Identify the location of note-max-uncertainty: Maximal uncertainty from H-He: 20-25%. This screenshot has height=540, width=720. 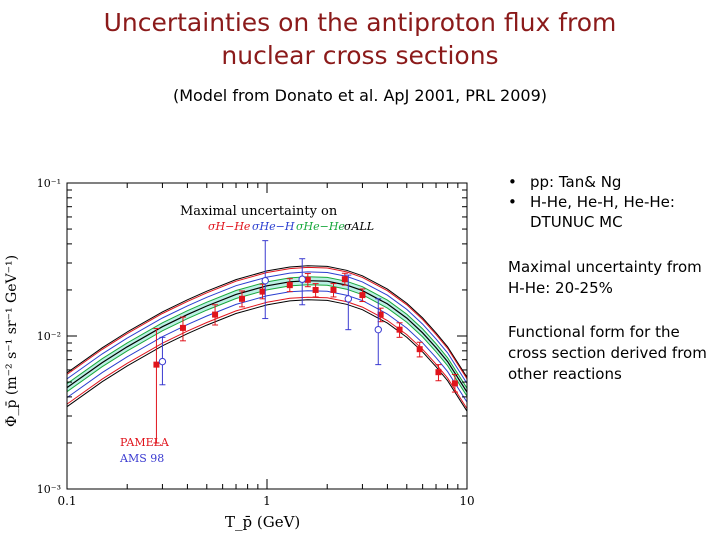
(605, 277).